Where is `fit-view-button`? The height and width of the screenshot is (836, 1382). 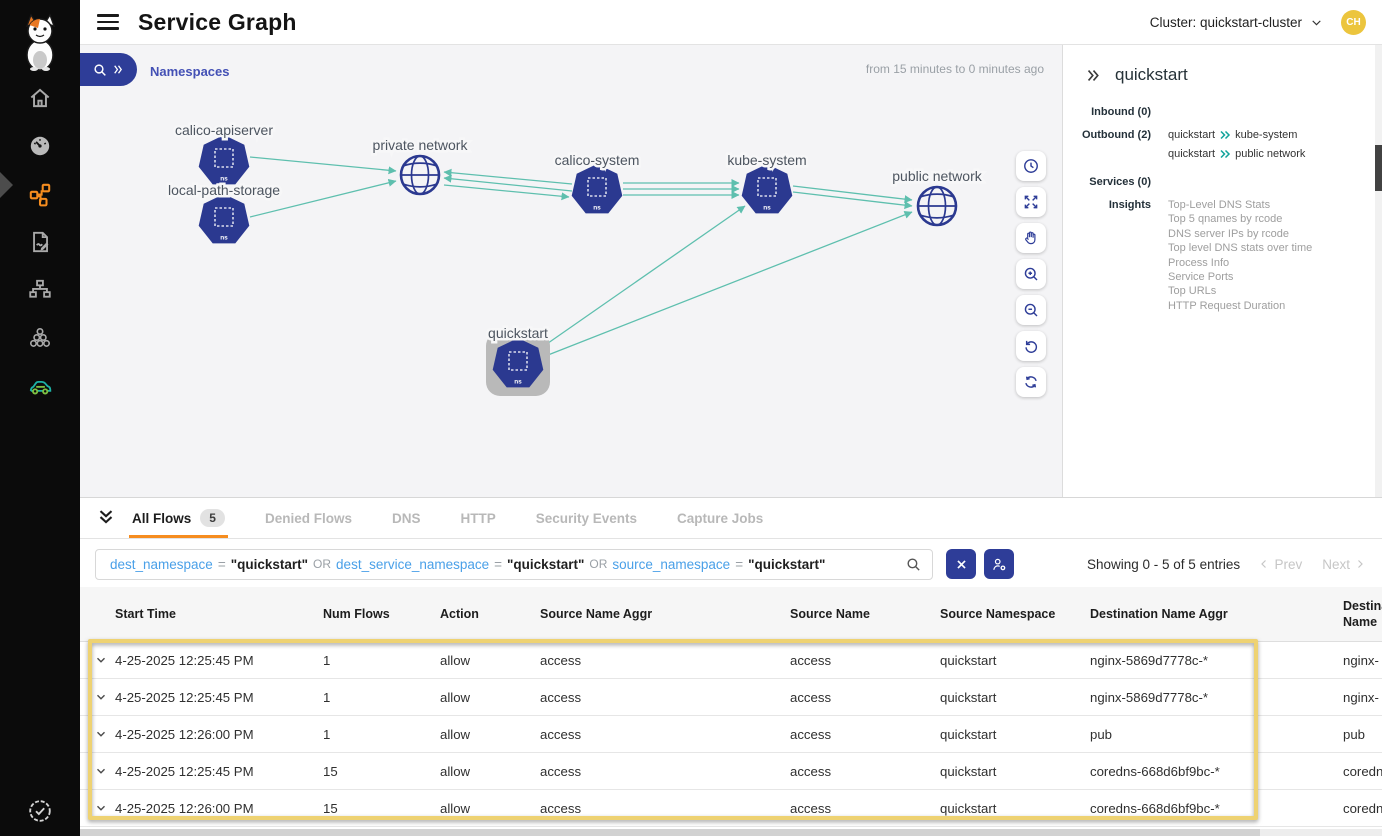
fit-view-button is located at coordinates (1031, 202).